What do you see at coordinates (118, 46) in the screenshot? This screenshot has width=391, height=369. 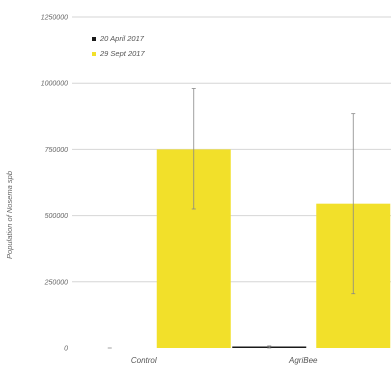 I see `legend: 20 April 2017 29 Sept 2017` at bounding box center [118, 46].